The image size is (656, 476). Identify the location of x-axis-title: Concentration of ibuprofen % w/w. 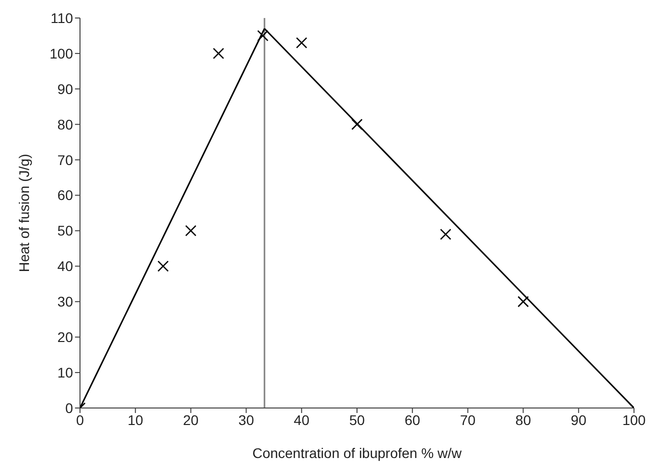
(357, 453).